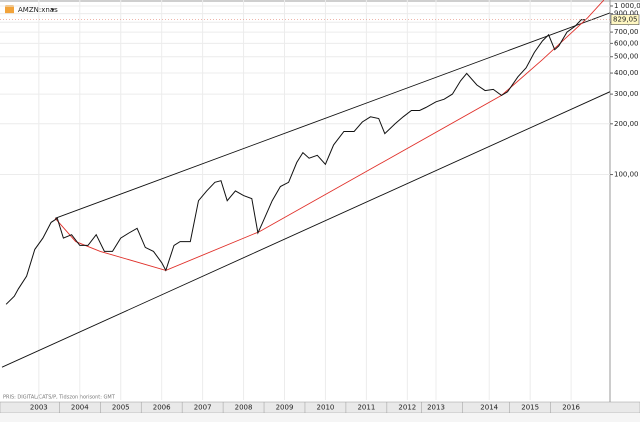 The image size is (640, 426). I want to click on x-tick-label: 2011, so click(366, 408).